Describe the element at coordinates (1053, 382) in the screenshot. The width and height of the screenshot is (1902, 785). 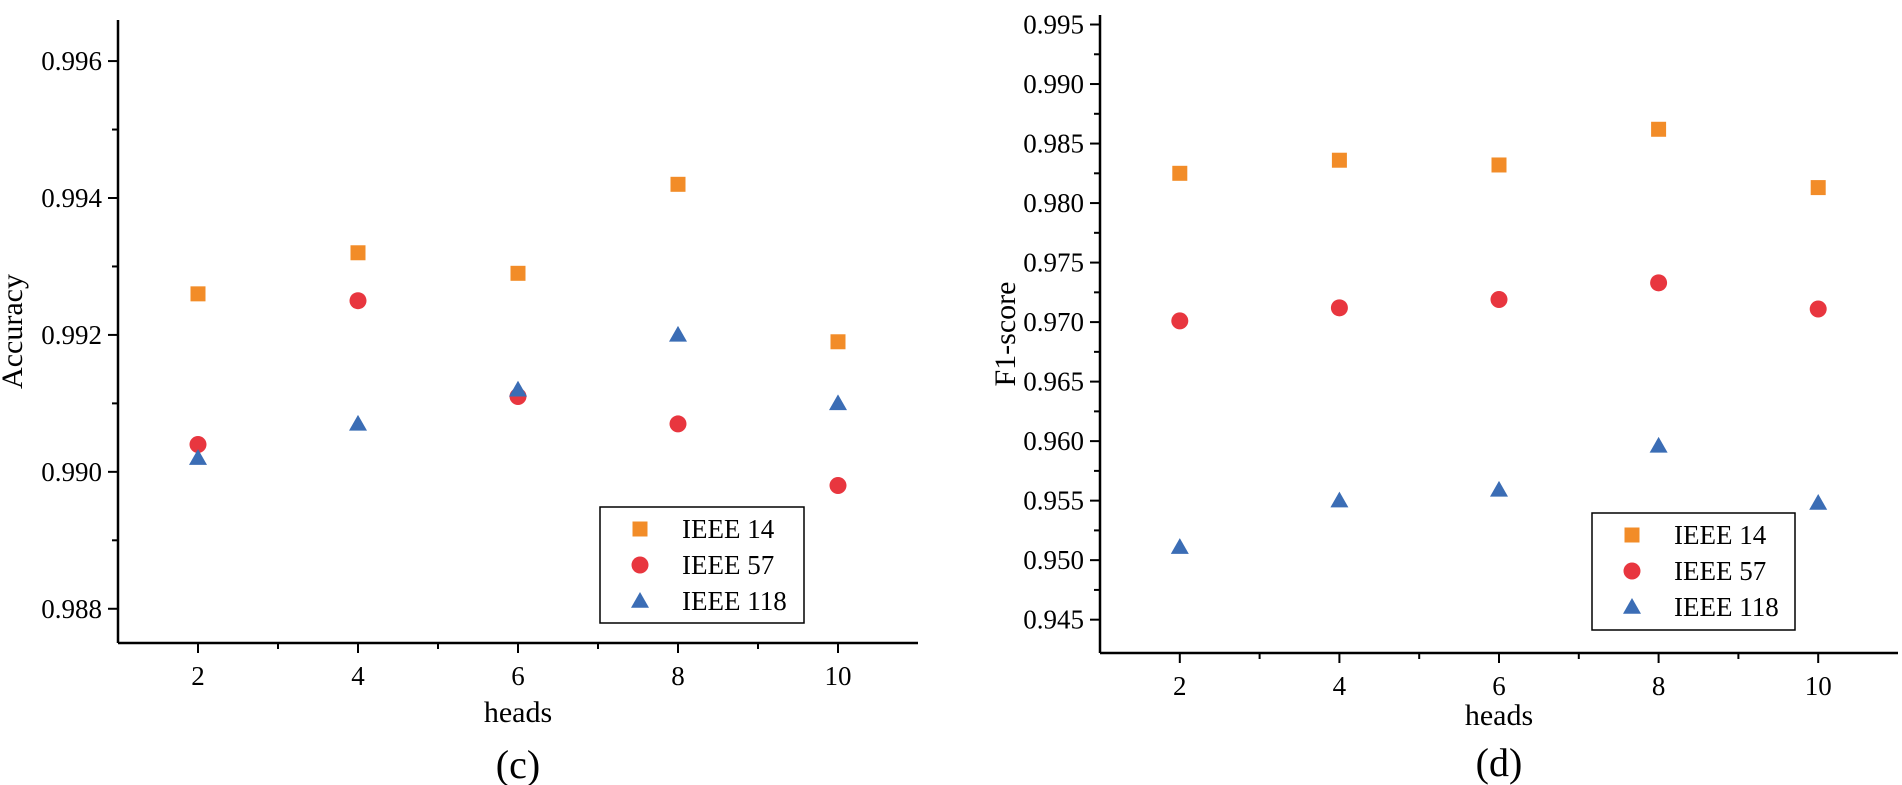
I see `y-tick-label: 0.965` at that location.